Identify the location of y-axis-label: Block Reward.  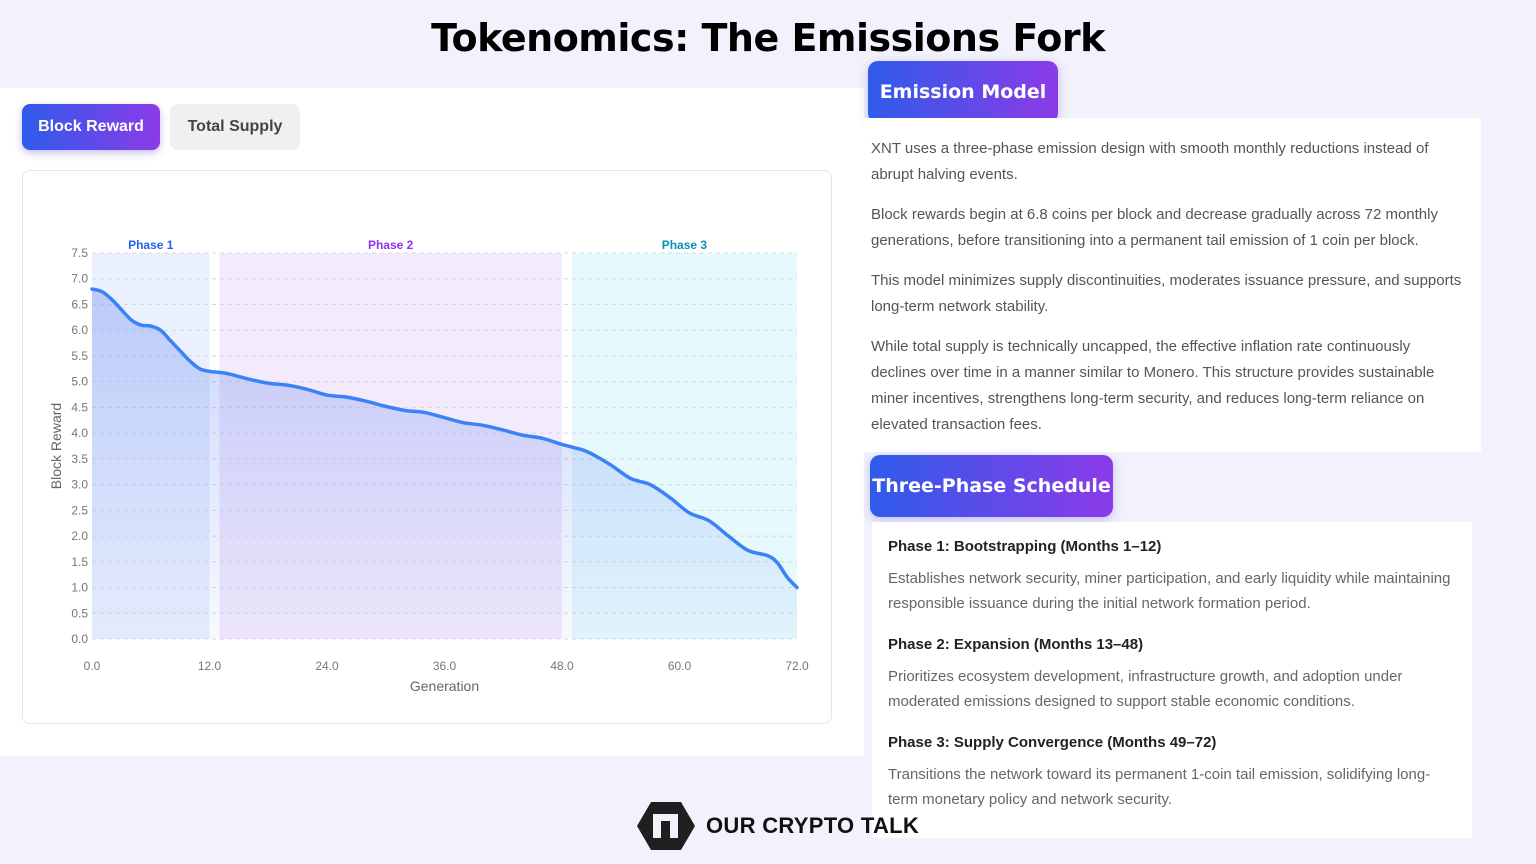
(56, 446).